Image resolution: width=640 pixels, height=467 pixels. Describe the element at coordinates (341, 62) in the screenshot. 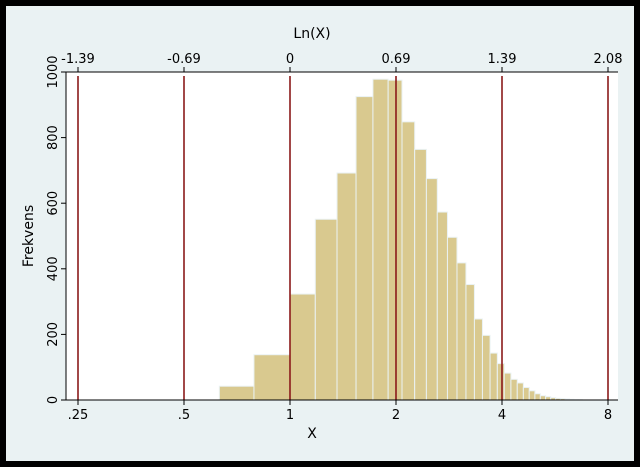

I see `top-axis-ticks: -1.39 -0.69 0 0.69 1.39 2.08` at that location.